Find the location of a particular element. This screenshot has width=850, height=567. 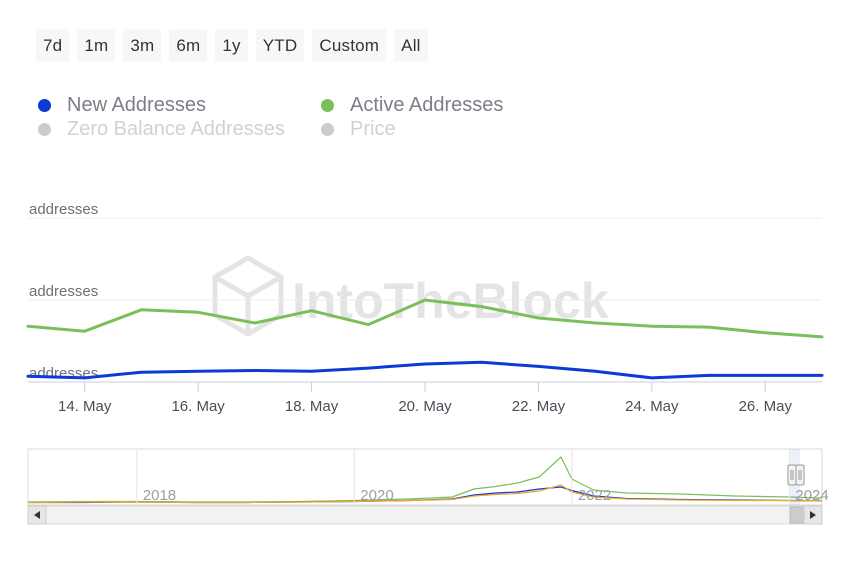

legend-label: New Addresses is located at coordinates (136, 105).